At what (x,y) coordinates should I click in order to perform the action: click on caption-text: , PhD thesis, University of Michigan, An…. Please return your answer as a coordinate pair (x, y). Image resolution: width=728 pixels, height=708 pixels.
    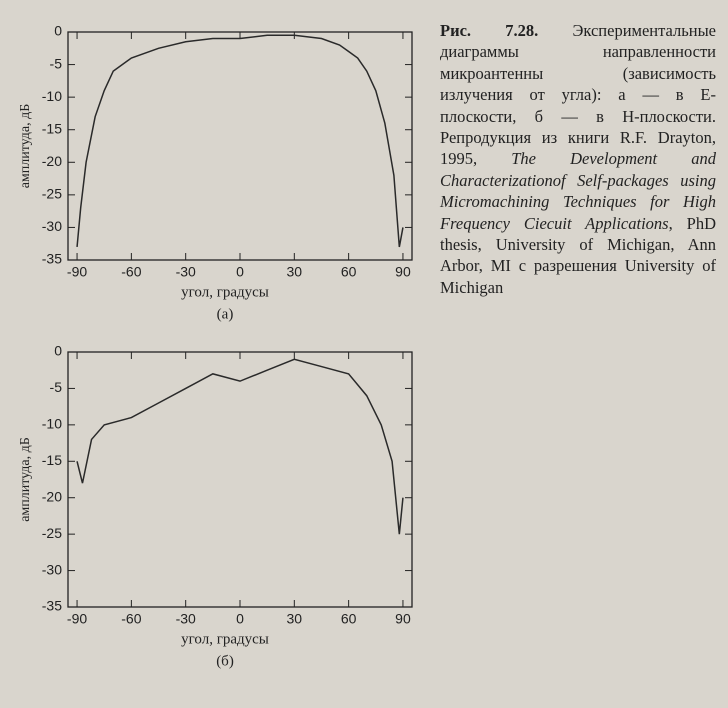
    Looking at the image, I should click on (578, 255).